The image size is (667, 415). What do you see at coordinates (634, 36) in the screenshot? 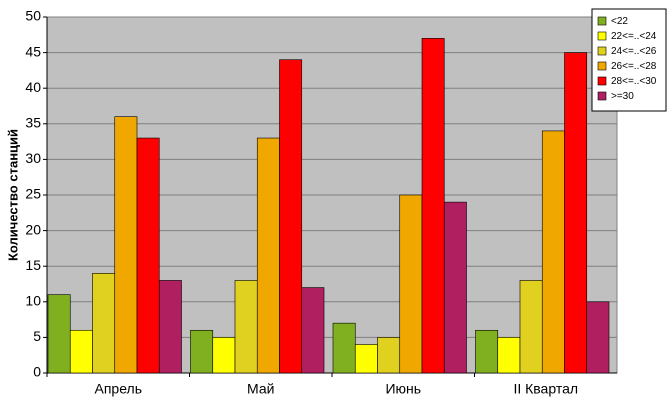
I see `legend-label: 22<=..<24` at bounding box center [634, 36].